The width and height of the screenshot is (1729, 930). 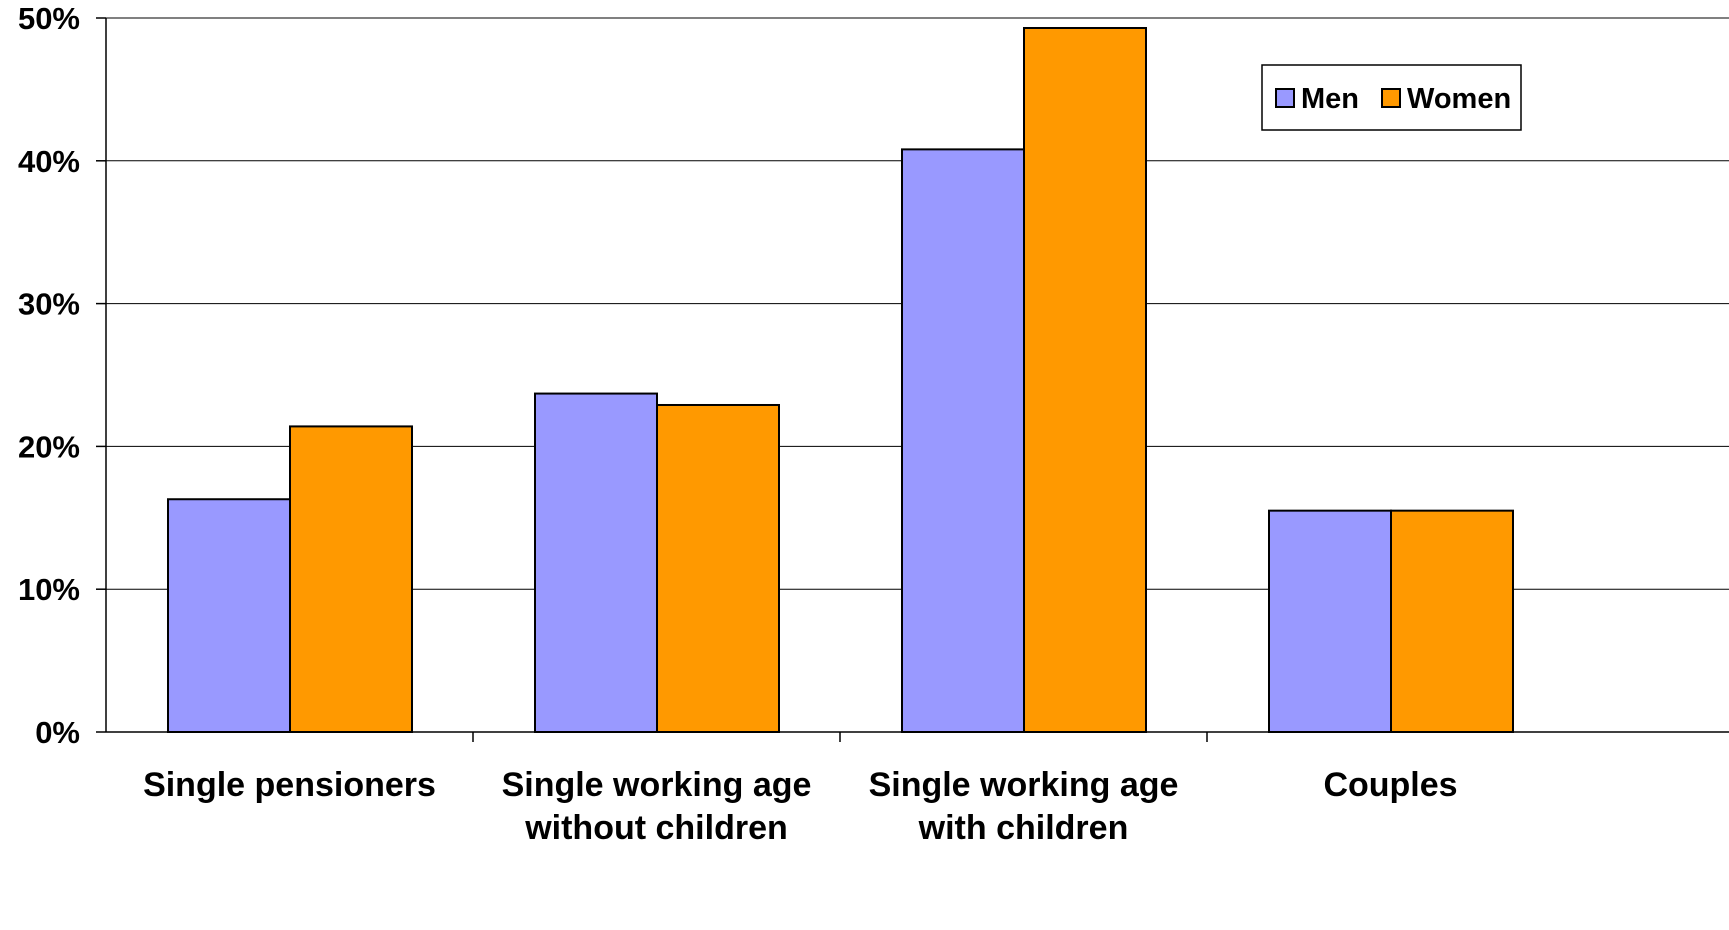 I want to click on x-category-label: without children, so click(x=656, y=828).